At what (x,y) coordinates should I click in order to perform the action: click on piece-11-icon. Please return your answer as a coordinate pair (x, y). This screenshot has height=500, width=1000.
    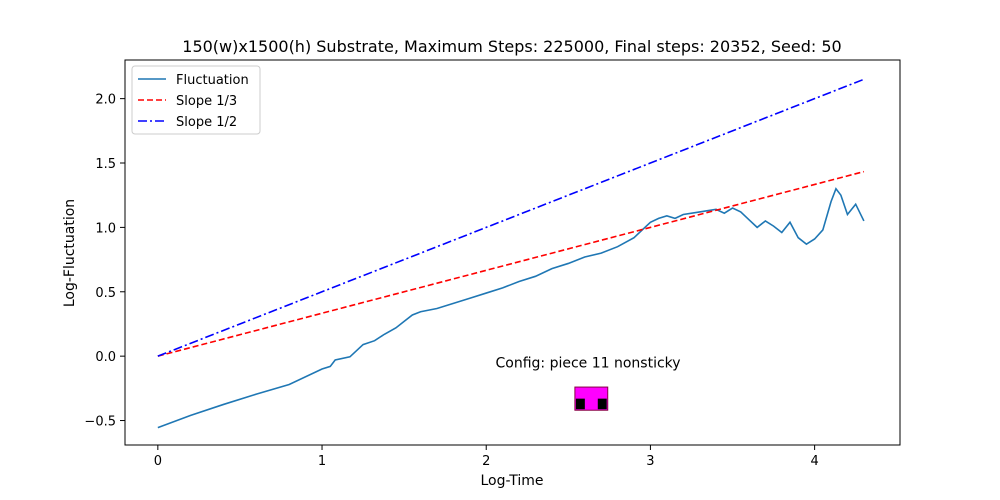
    Looking at the image, I should click on (591, 398).